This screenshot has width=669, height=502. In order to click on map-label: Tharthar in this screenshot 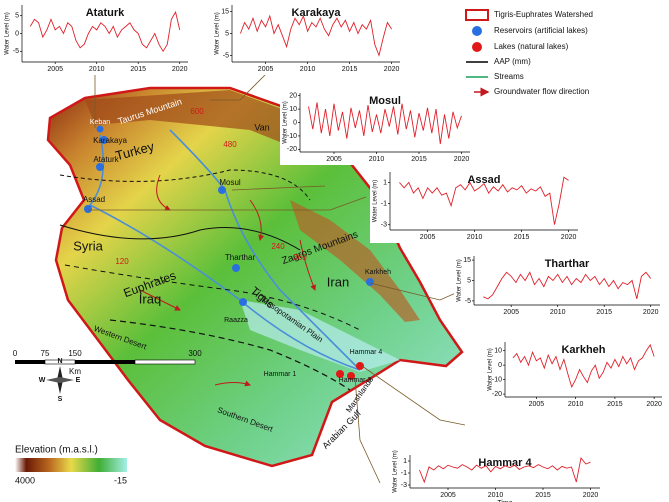, I will do `click(240, 257)`.